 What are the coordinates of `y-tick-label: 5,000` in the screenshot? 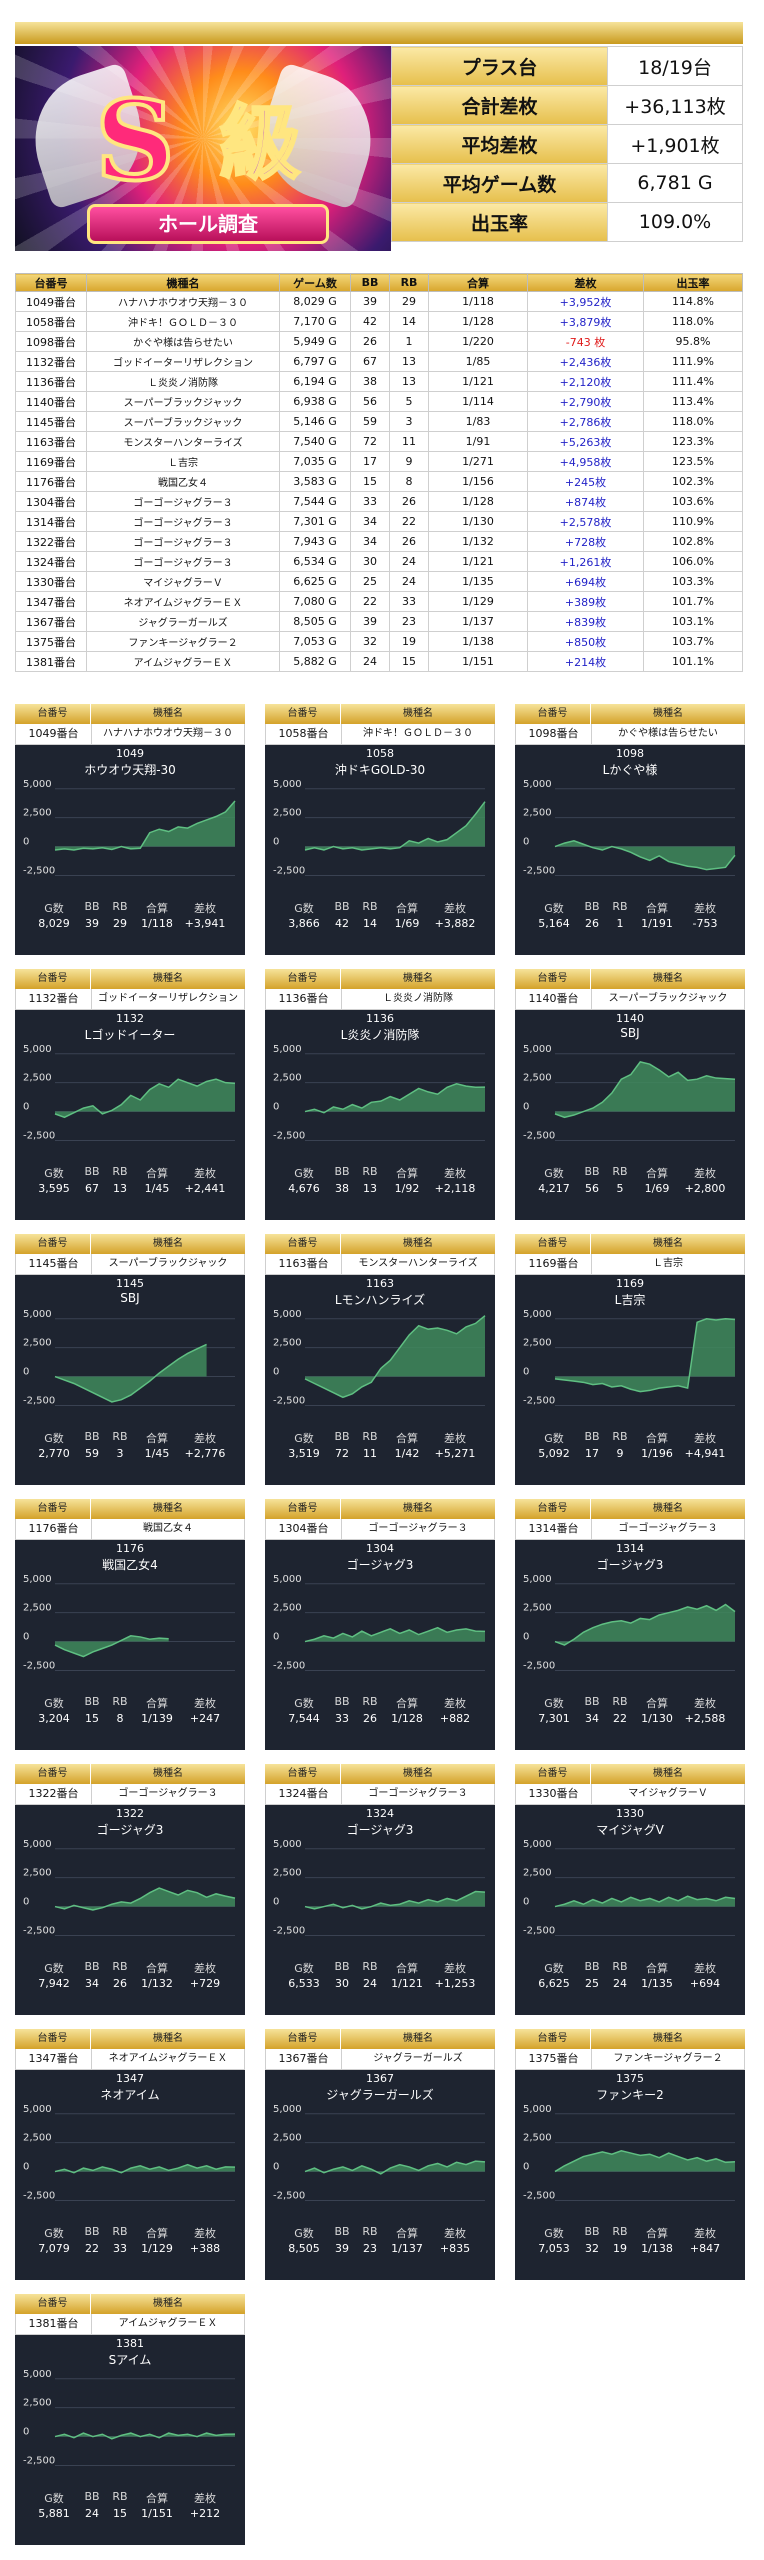 It's located at (537, 2109).